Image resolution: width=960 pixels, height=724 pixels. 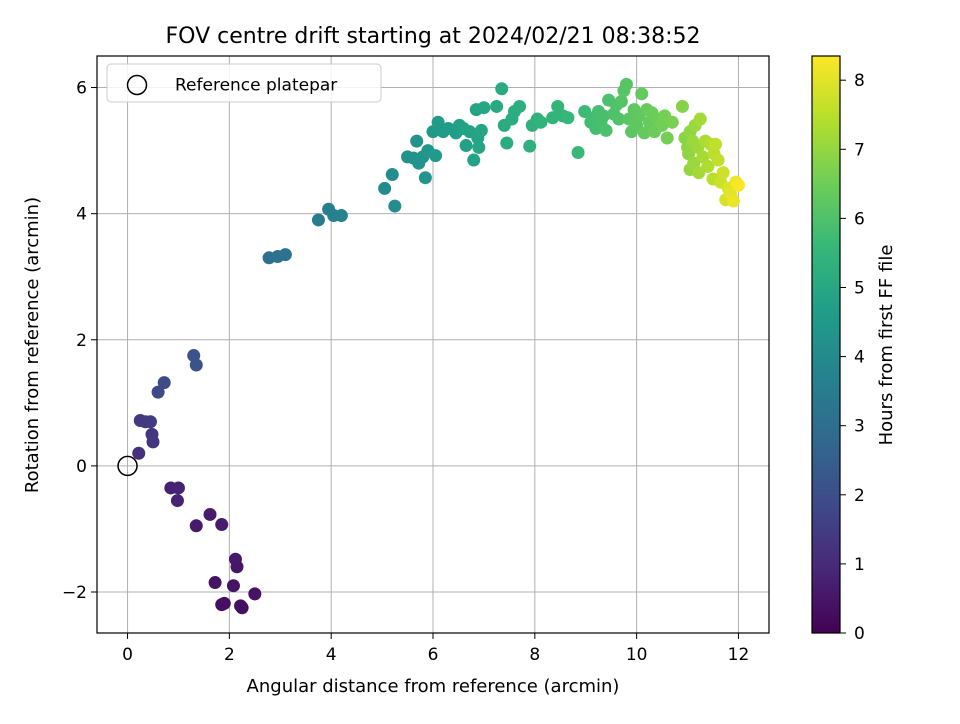 I want to click on colorbar-tick-label: 3, so click(x=859, y=427).